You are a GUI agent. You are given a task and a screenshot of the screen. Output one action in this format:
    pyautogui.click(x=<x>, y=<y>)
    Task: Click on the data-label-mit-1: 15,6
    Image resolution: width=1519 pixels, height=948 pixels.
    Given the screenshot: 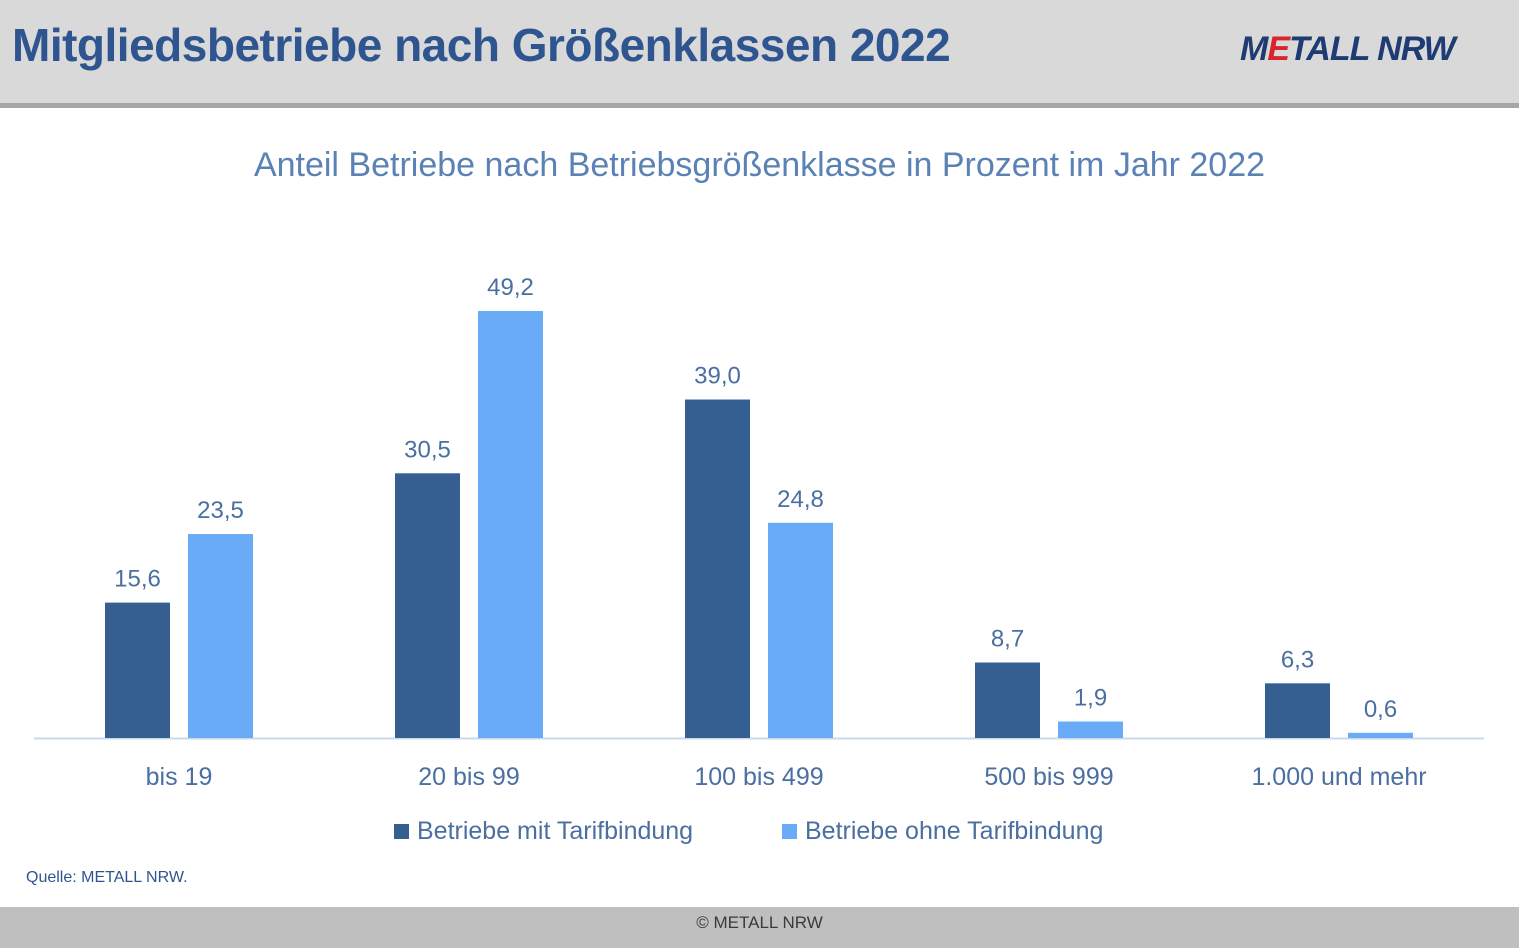 What is the action you would take?
    pyautogui.click(x=137, y=579)
    